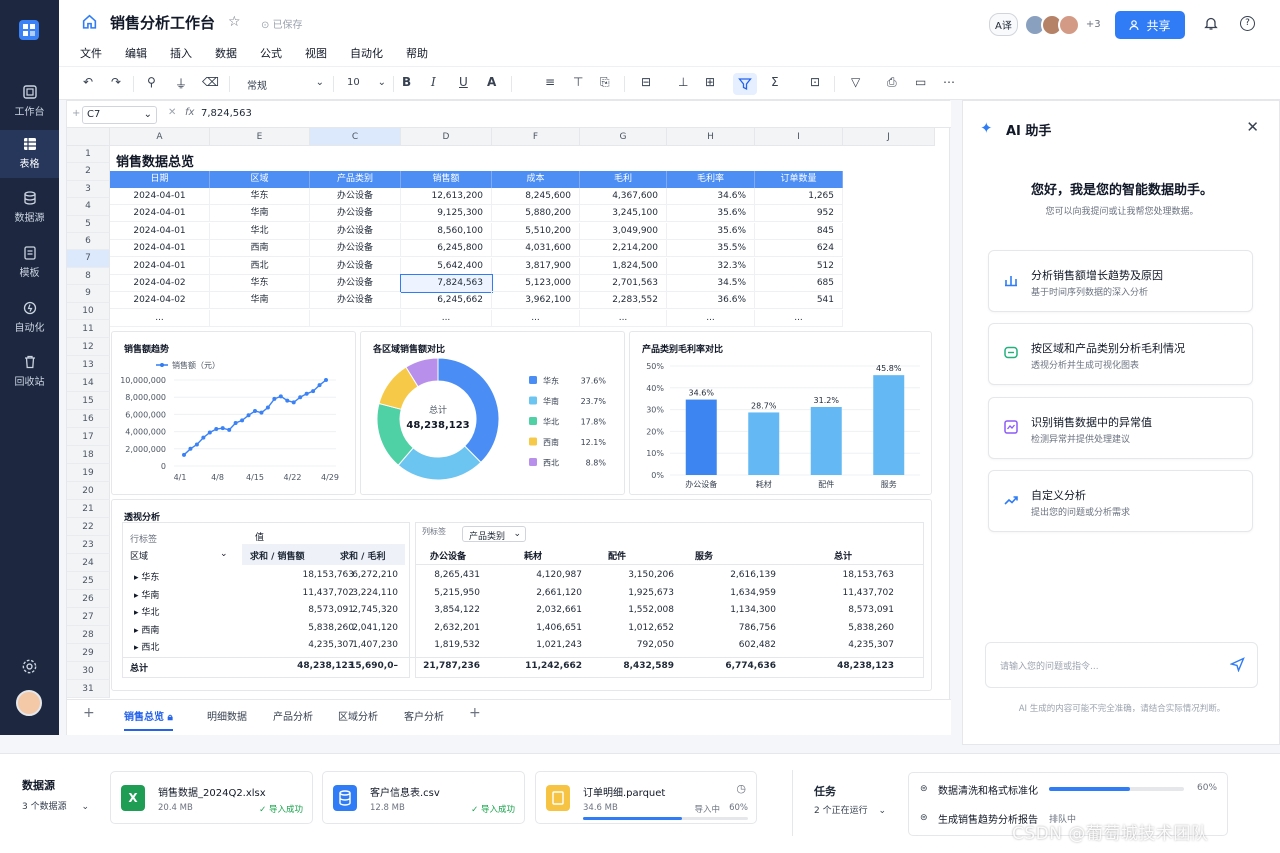 Image resolution: width=1280 pixels, height=853 pixels. I want to click on app-logo-icon, so click(29, 30).